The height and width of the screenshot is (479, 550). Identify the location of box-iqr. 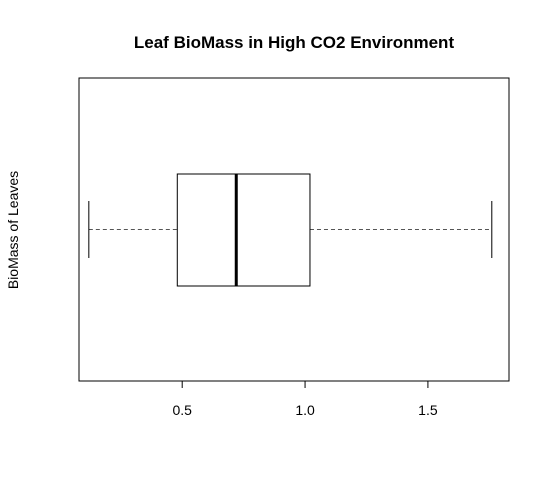
(243, 230).